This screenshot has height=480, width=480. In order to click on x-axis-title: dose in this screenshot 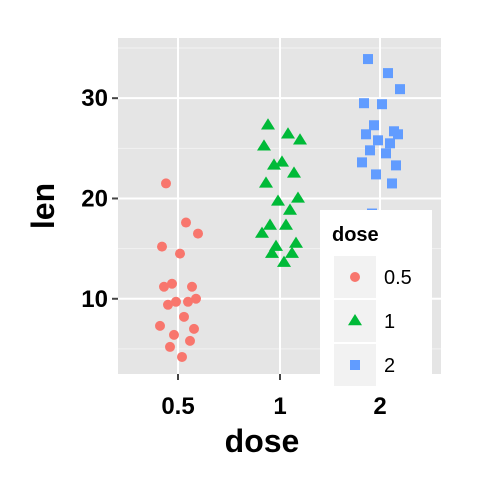, I will do `click(262, 441)`.